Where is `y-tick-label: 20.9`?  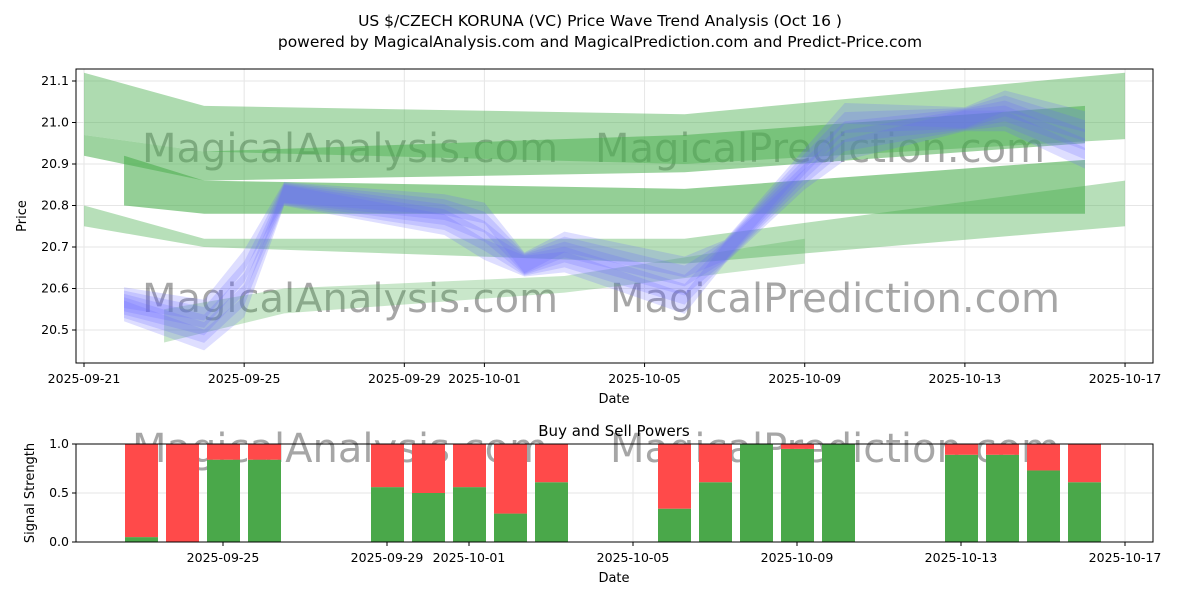 y-tick-label: 20.9 is located at coordinates (55, 163).